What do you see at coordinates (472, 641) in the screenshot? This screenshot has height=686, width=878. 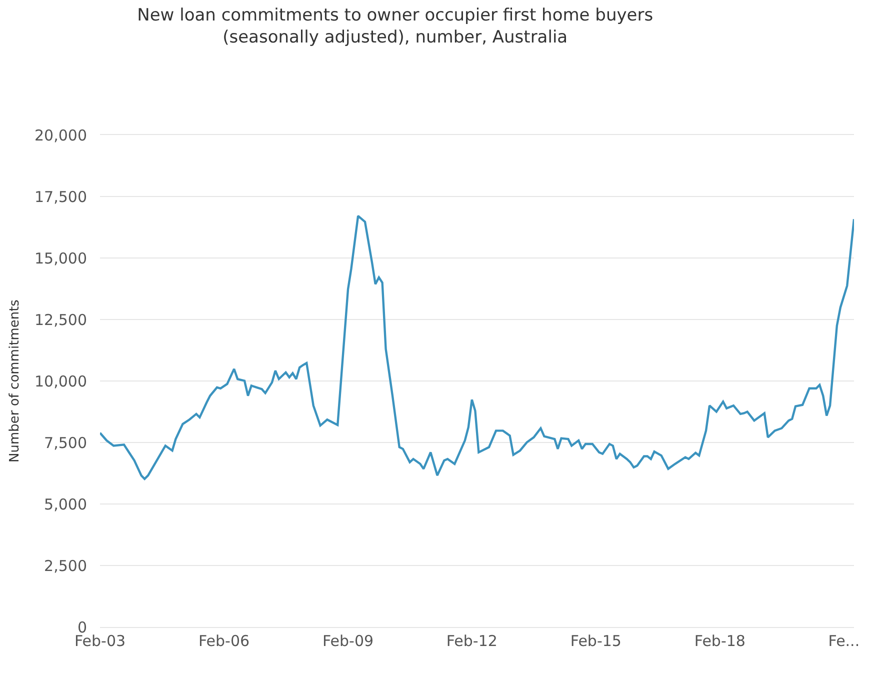 I see `x-tick-label: Feb-12` at bounding box center [472, 641].